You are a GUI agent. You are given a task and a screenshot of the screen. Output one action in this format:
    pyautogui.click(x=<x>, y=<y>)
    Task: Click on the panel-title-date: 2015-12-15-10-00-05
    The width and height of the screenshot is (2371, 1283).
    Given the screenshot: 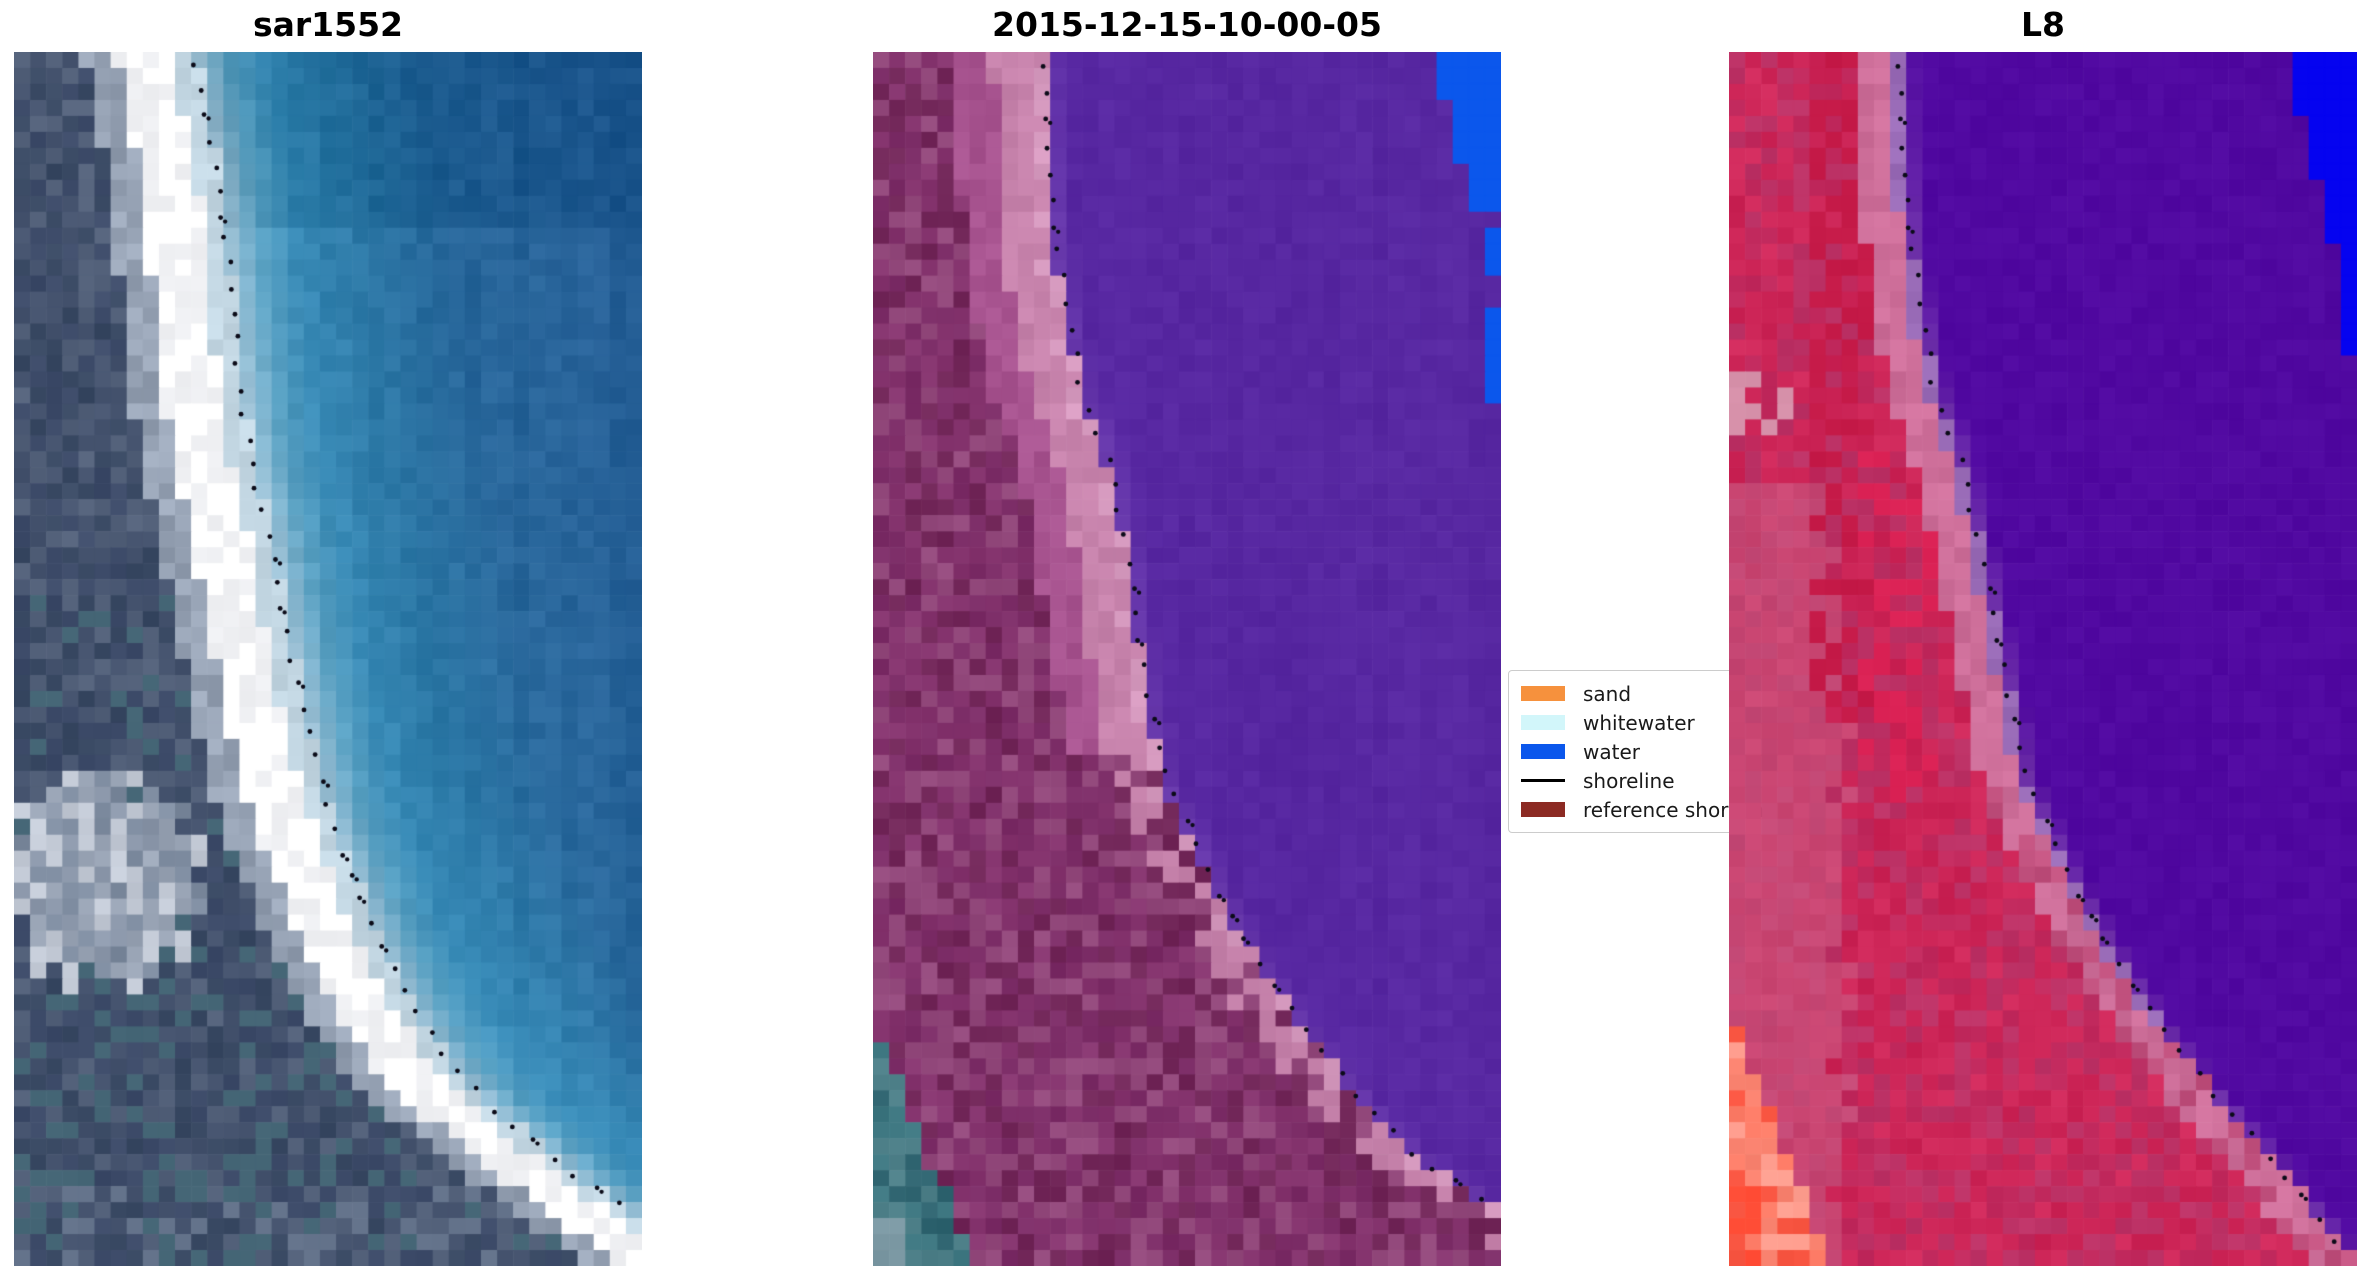 What is the action you would take?
    pyautogui.click(x=1187, y=24)
    